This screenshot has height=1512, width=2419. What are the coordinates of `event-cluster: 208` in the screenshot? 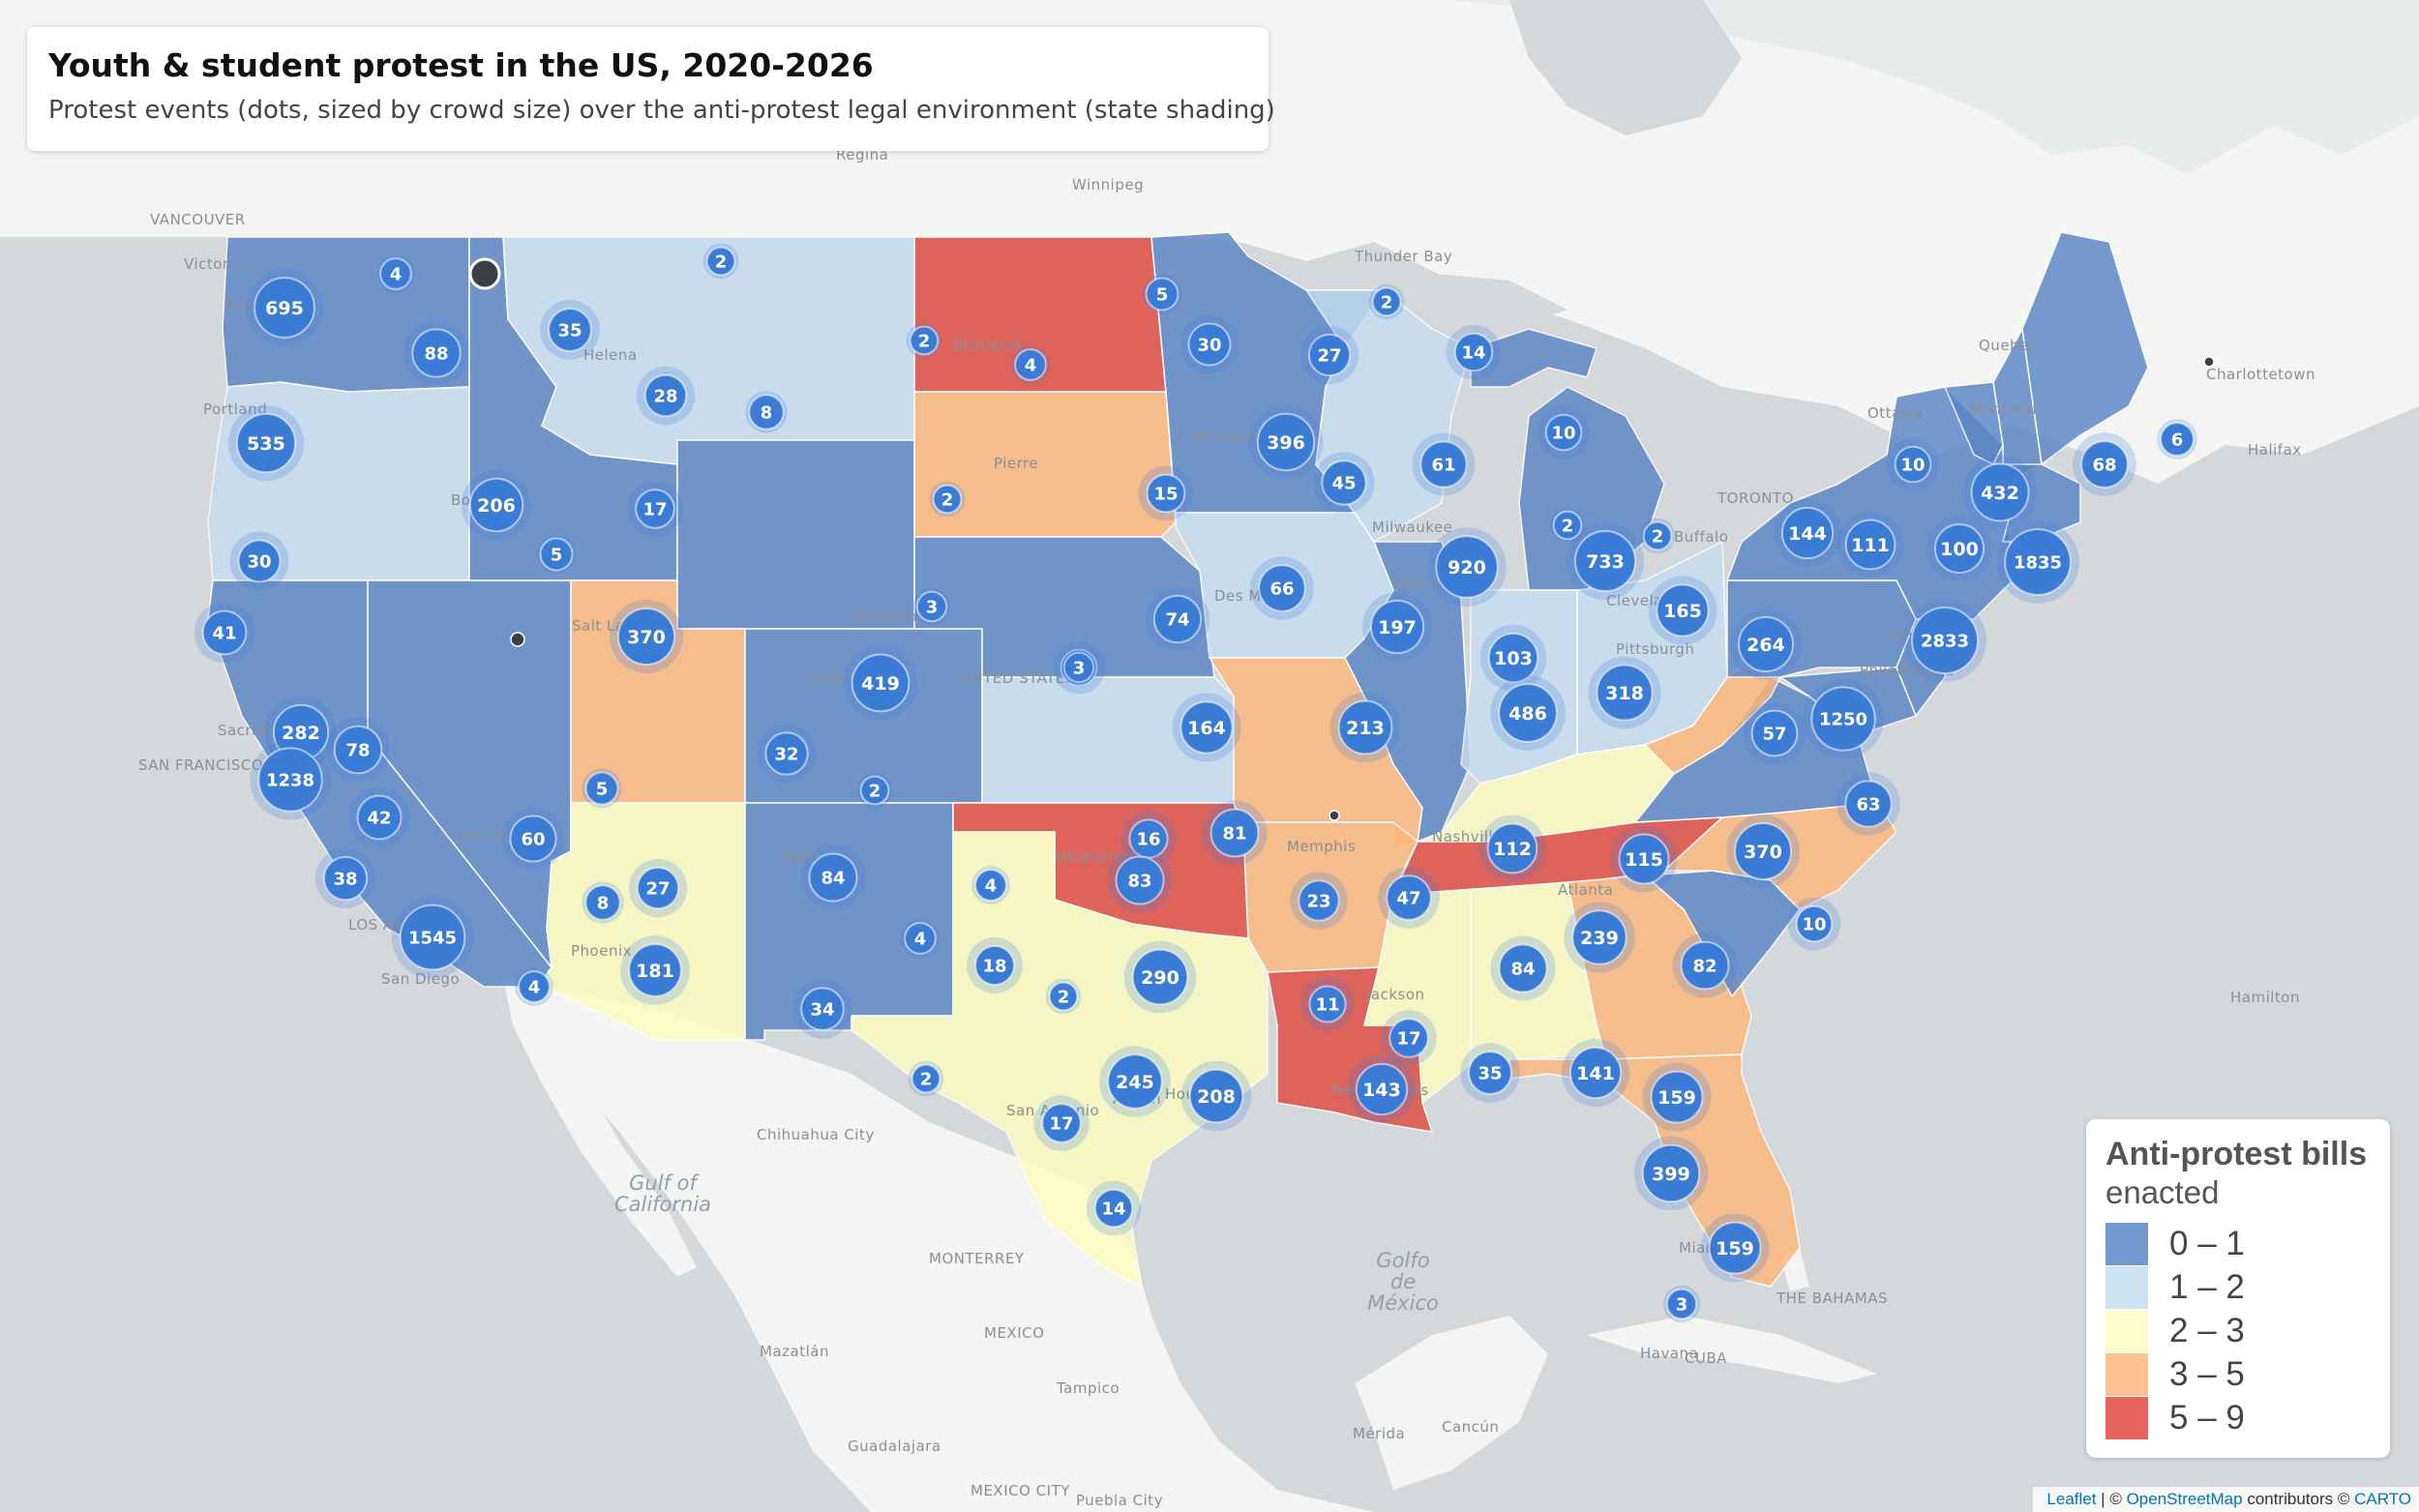 It's located at (1216, 1096).